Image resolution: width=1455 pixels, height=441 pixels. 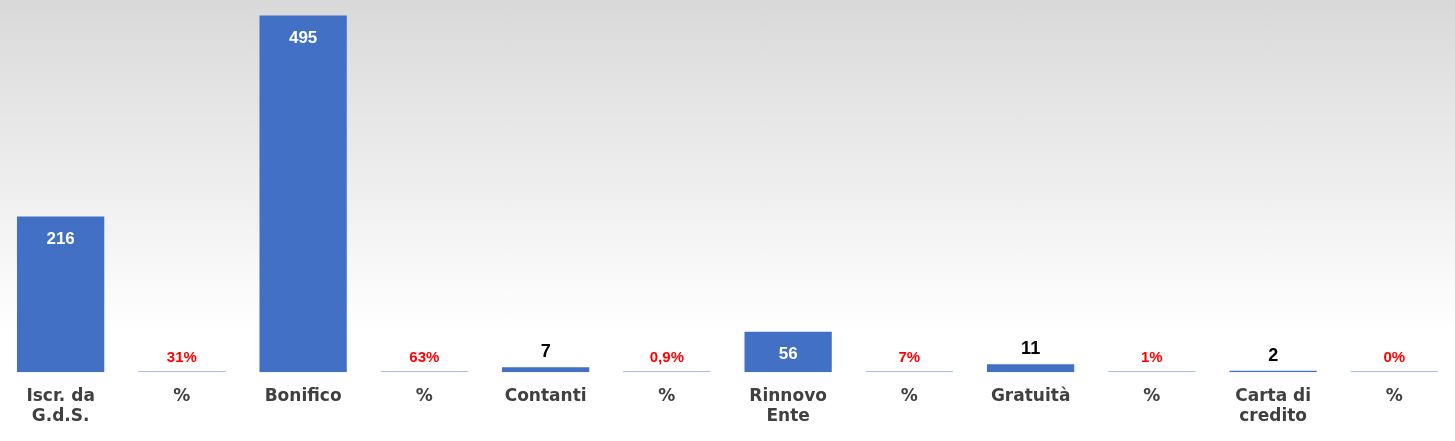 What do you see at coordinates (303, 394) in the screenshot?
I see `x-tick-label: Bonifico` at bounding box center [303, 394].